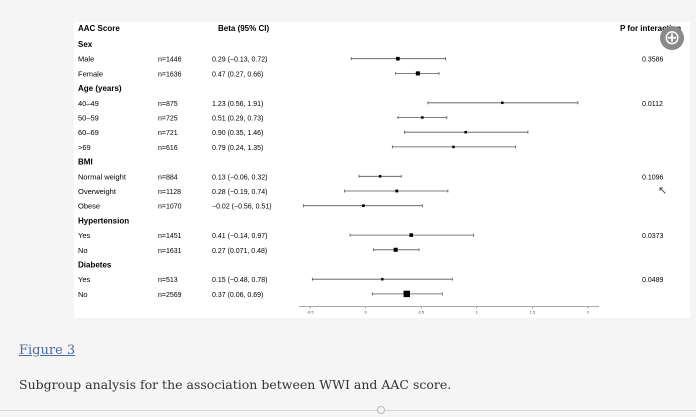 Image resolution: width=696 pixels, height=417 pixels. What do you see at coordinates (239, 251) in the screenshot?
I see `row-ci-text: 0.27 (0.071, 0.48)` at bounding box center [239, 251].